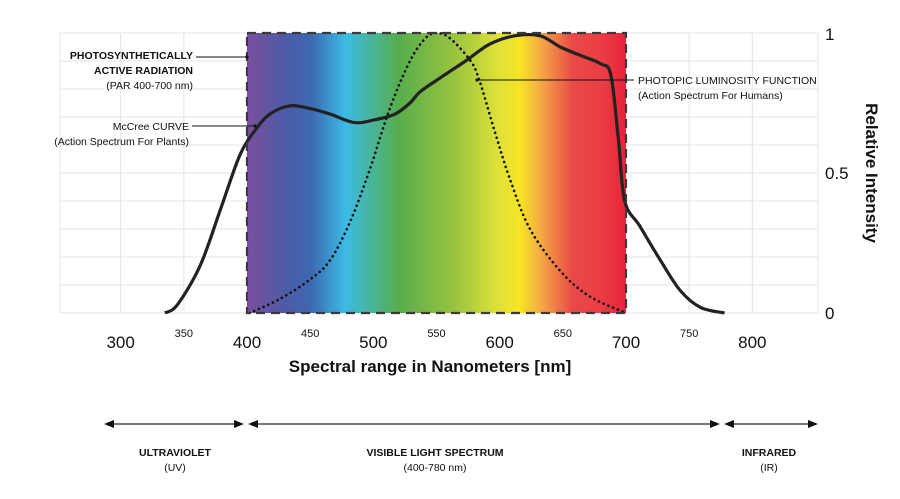 This screenshot has width=900, height=499. I want to click on mccree-label-line-1: McCree CURVE, so click(151, 127).